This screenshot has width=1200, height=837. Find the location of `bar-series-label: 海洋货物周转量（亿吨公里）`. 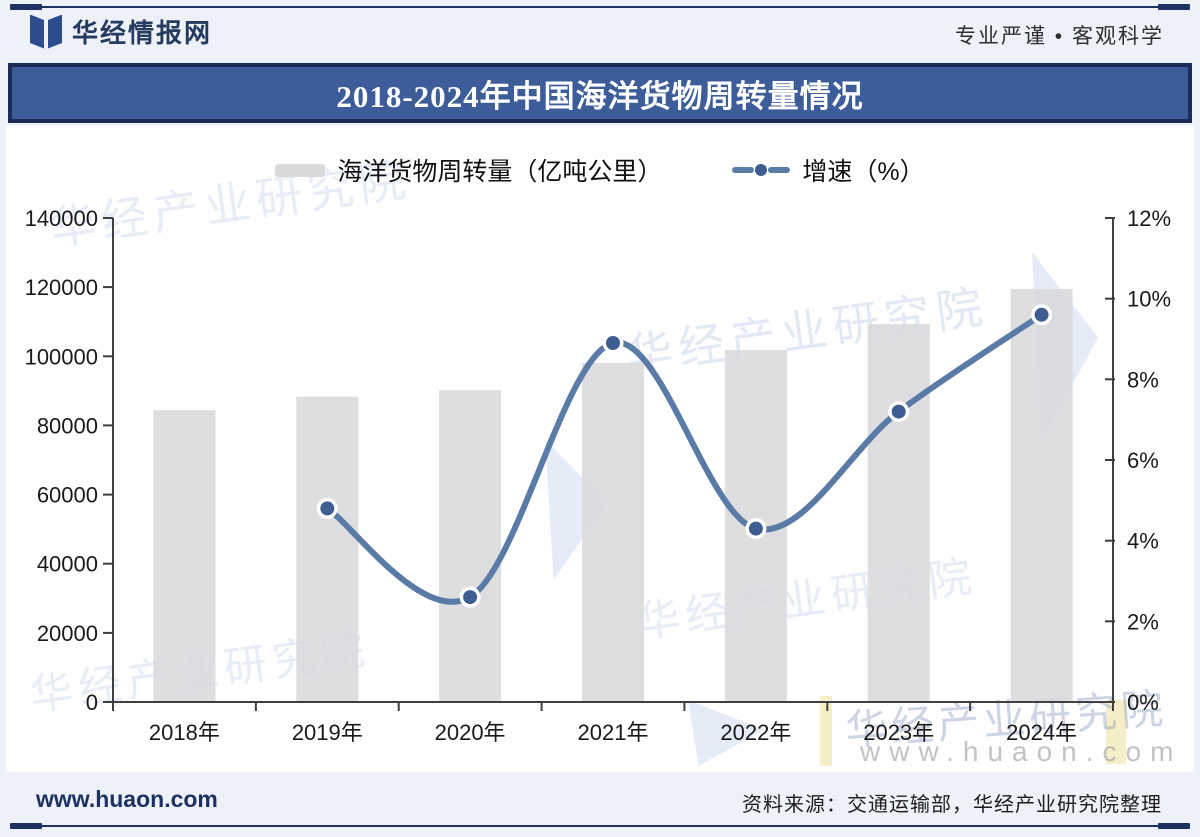

bar-series-label: 海洋货物周转量（亿吨公里） is located at coordinates (500, 172).